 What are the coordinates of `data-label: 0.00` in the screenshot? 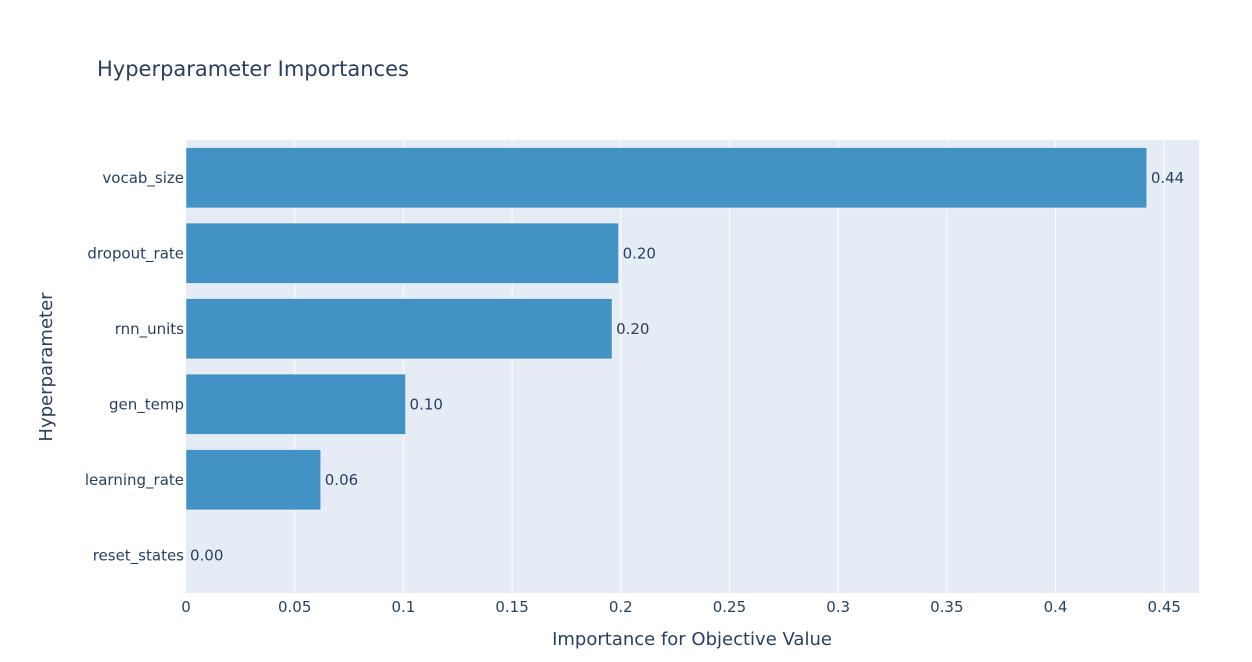 It's located at (206, 555).